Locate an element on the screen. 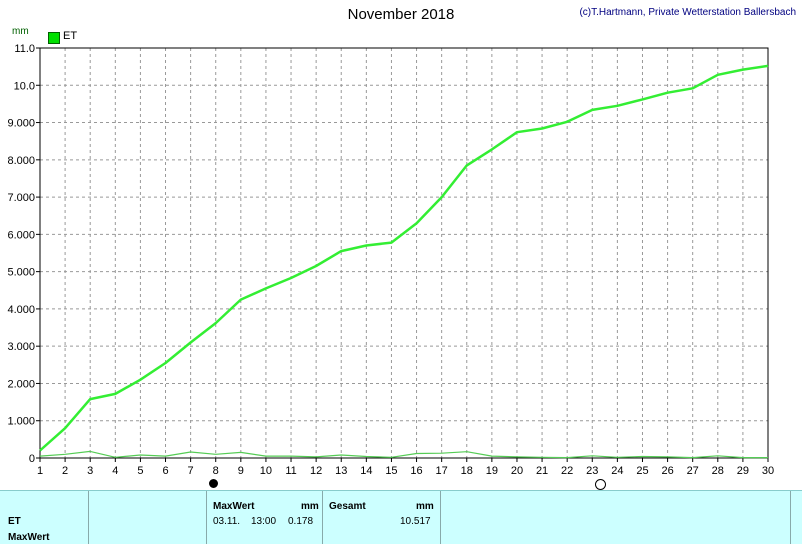 Image resolution: width=802 pixels, height=544 pixels. x-tick-label: 17 is located at coordinates (442, 471).